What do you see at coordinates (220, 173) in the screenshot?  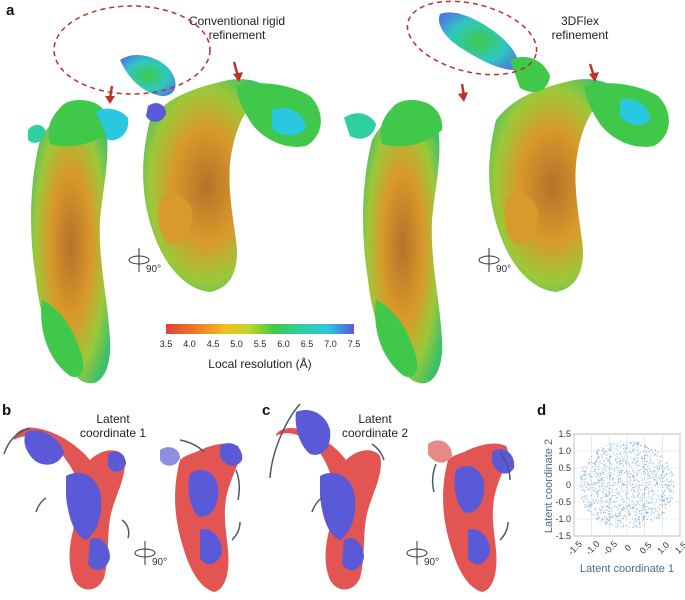 I see `conventional-map-right` at bounding box center [220, 173].